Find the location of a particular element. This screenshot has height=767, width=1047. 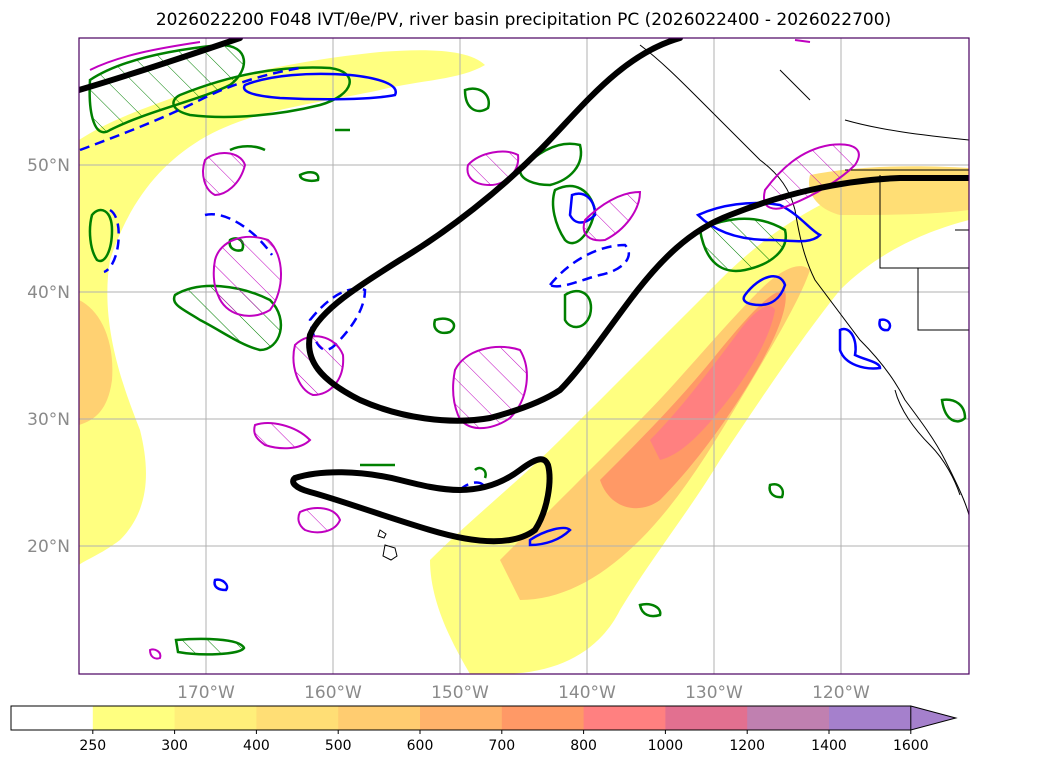

lat-label: 30°N is located at coordinates (48, 420).